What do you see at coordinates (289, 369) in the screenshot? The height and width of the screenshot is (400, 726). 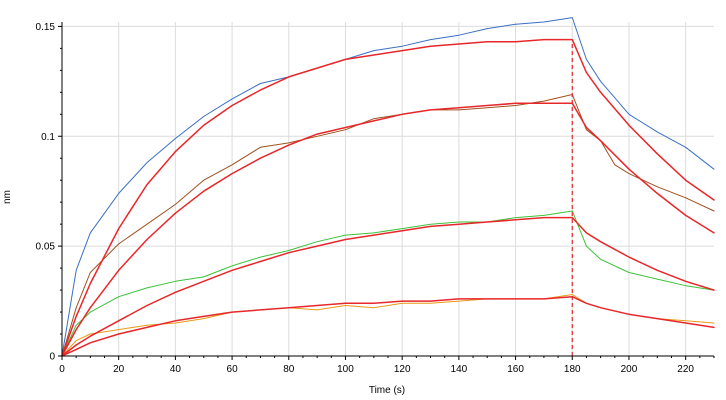 I see `x-tick-label: 80` at bounding box center [289, 369].